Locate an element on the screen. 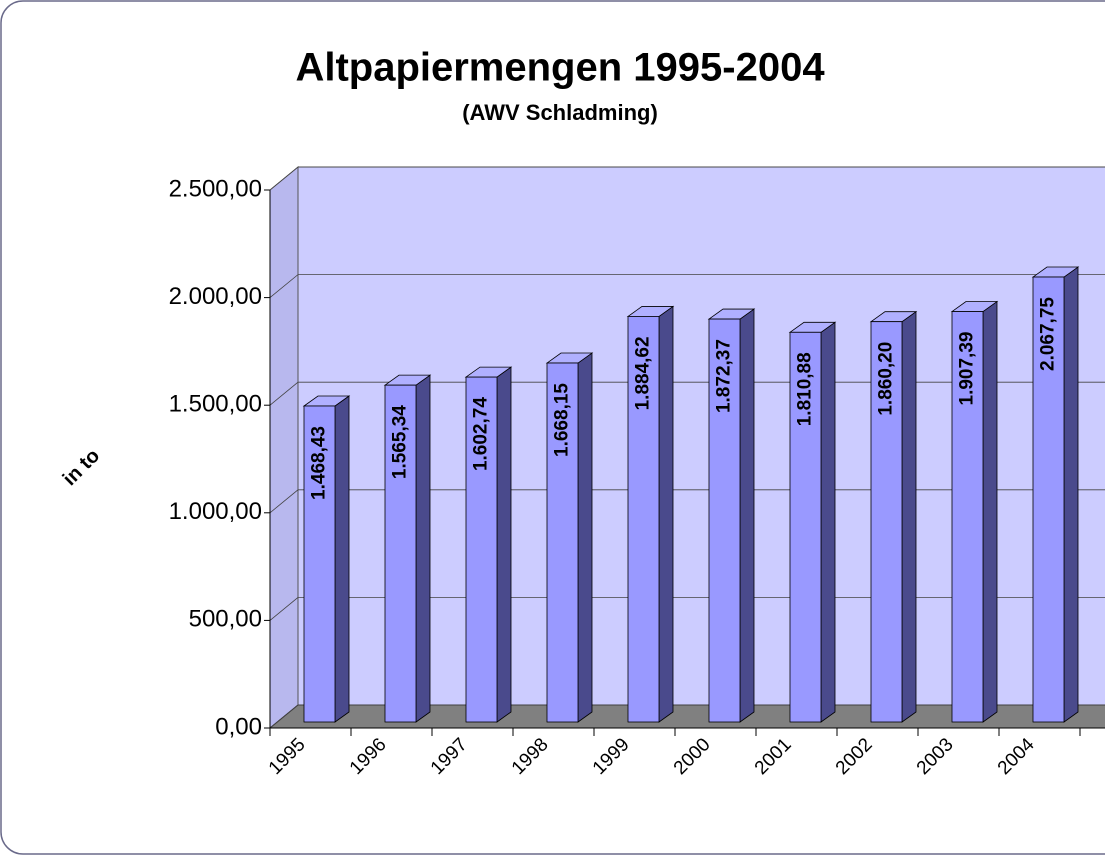 The image size is (1105, 856). y-tick-label: 0,00 is located at coordinates (238, 726).